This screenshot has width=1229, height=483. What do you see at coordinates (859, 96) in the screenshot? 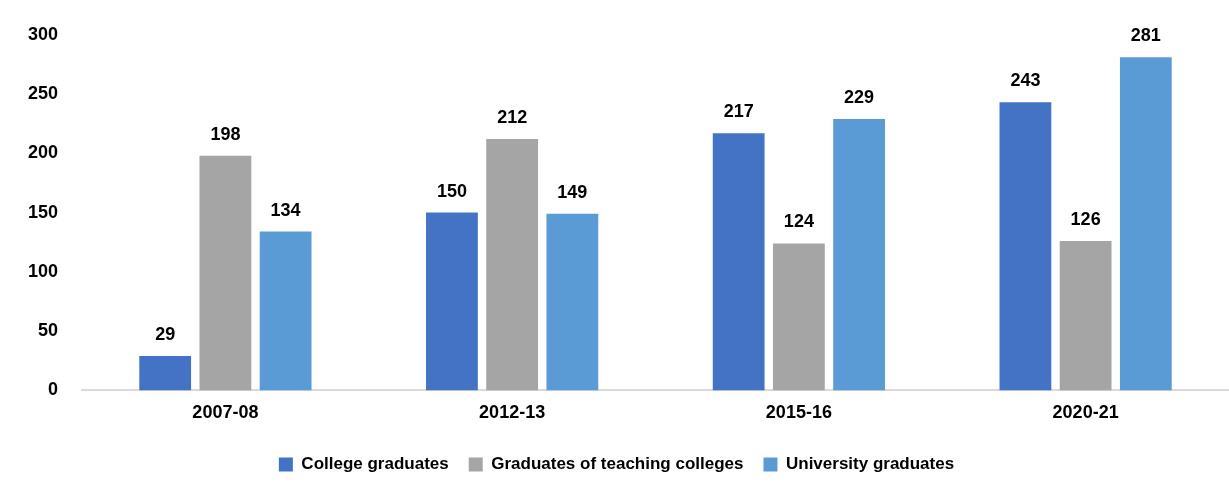
I see `data-label: 229` at bounding box center [859, 96].